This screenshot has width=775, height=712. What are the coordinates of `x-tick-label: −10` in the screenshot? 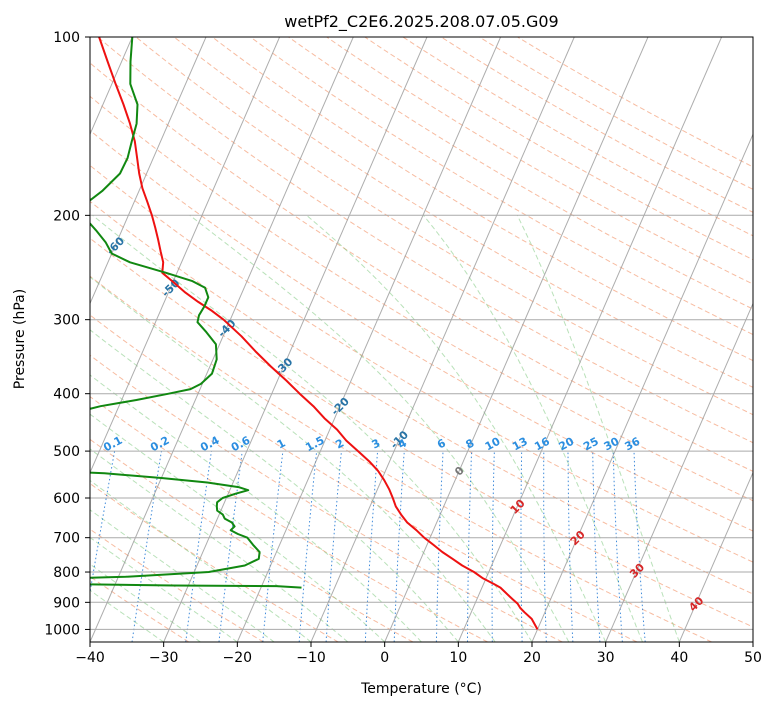 It's located at (311, 658).